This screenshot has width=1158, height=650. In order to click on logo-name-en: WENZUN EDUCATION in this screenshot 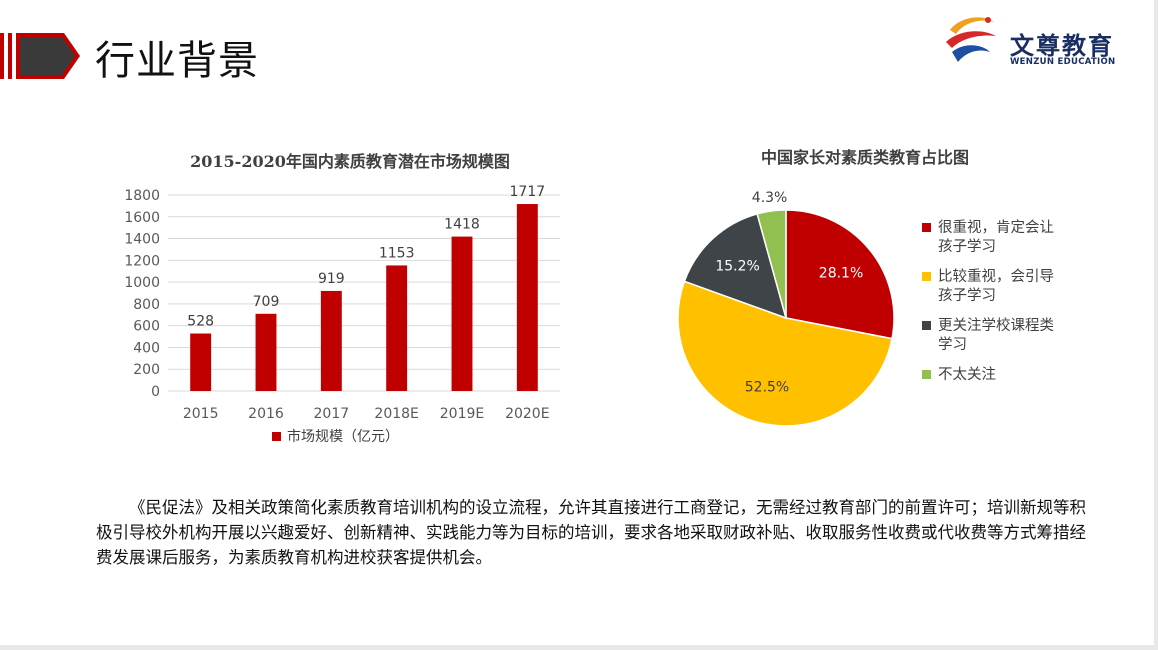, I will do `click(1063, 62)`.